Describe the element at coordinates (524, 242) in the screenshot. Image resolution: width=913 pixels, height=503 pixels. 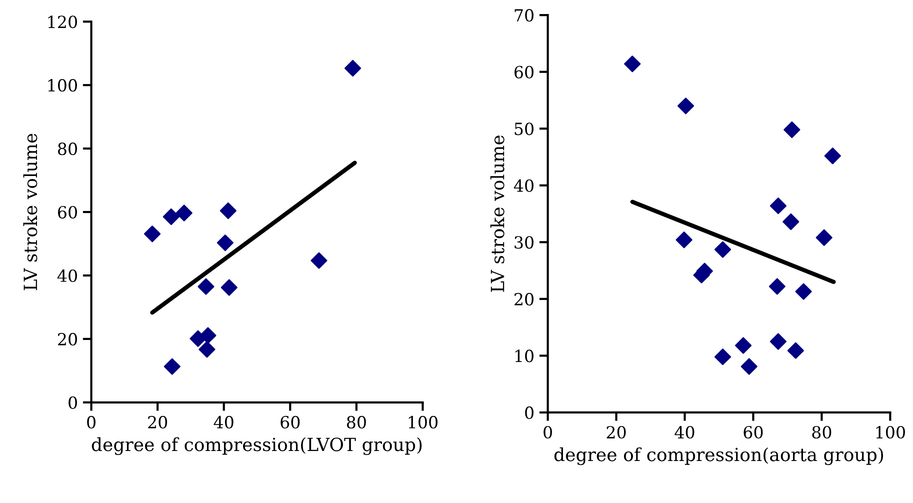
I see `y-tick-label: 30` at that location.